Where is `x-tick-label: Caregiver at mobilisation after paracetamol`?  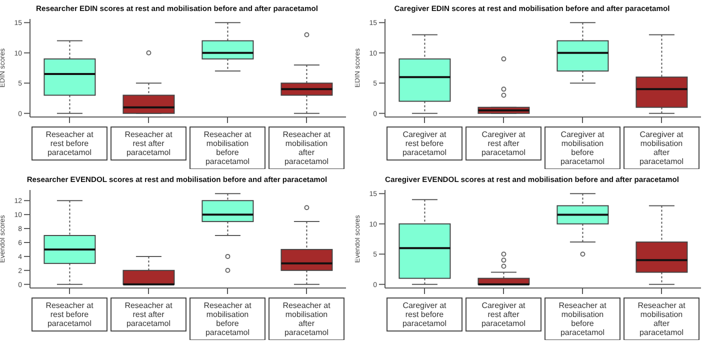
x-tick-label: Caregiver at mobilisation after paracetamol is located at coordinates (661, 148).